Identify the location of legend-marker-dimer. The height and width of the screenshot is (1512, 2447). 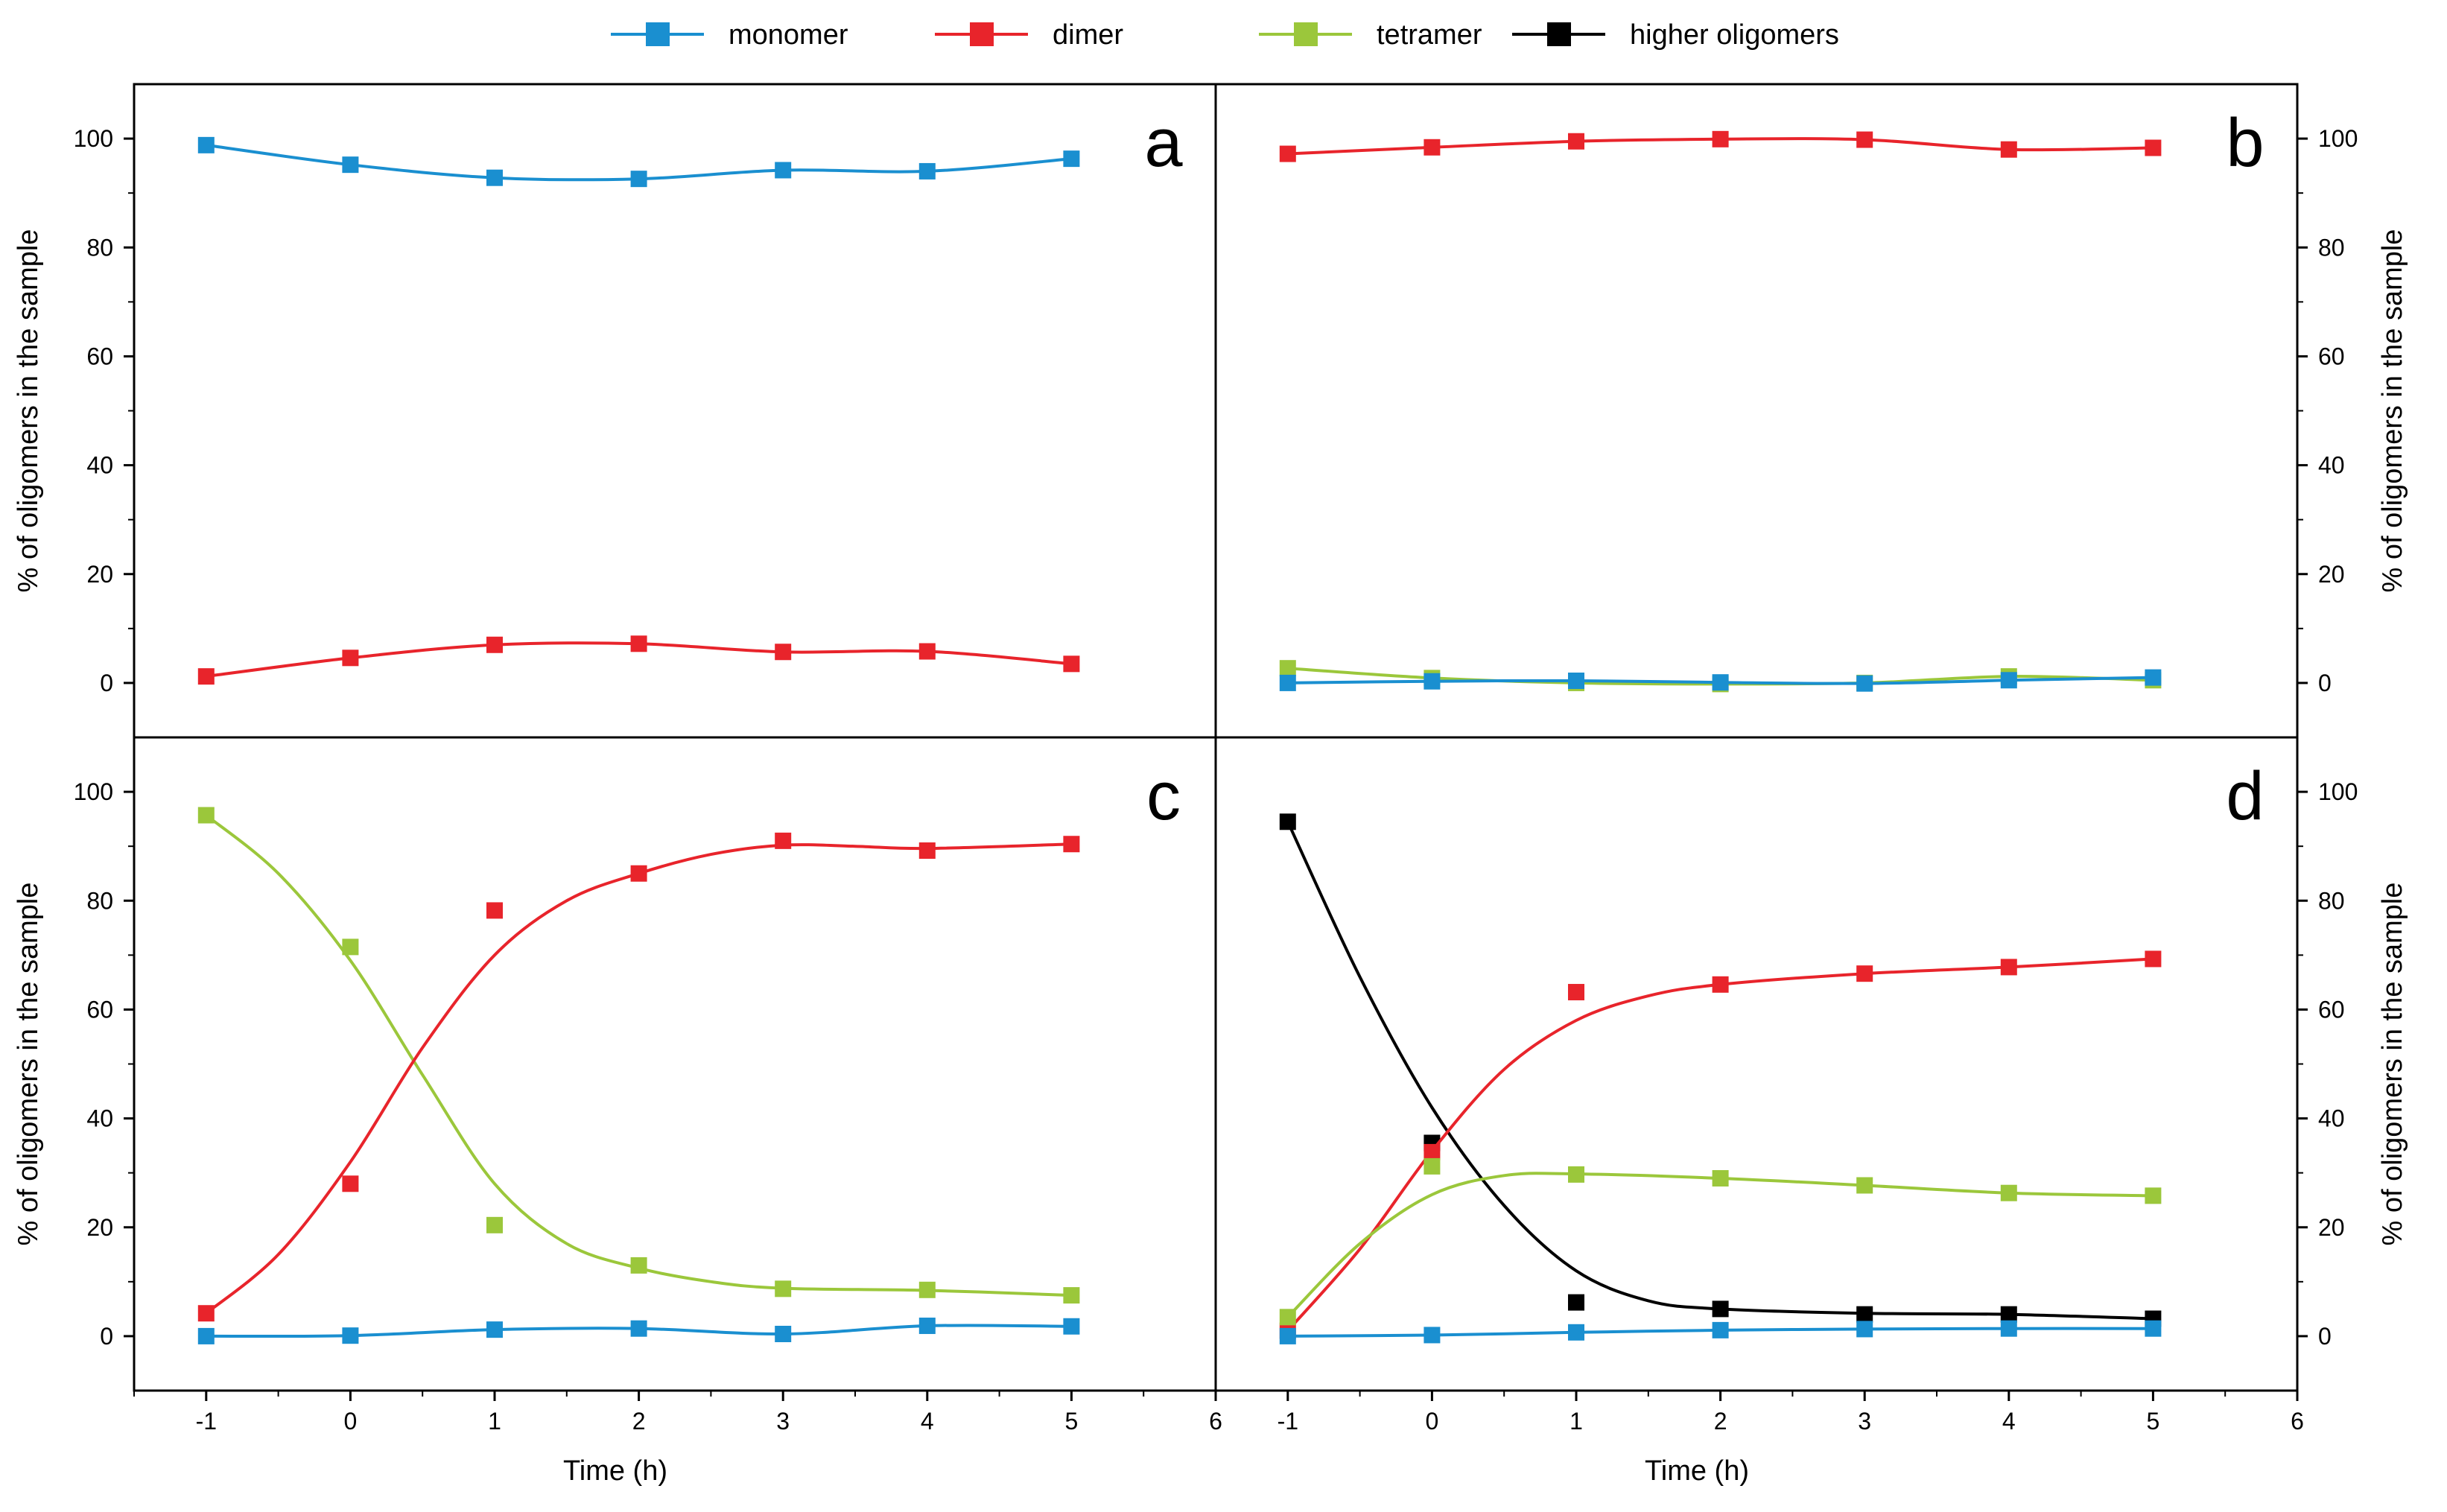
(982, 34).